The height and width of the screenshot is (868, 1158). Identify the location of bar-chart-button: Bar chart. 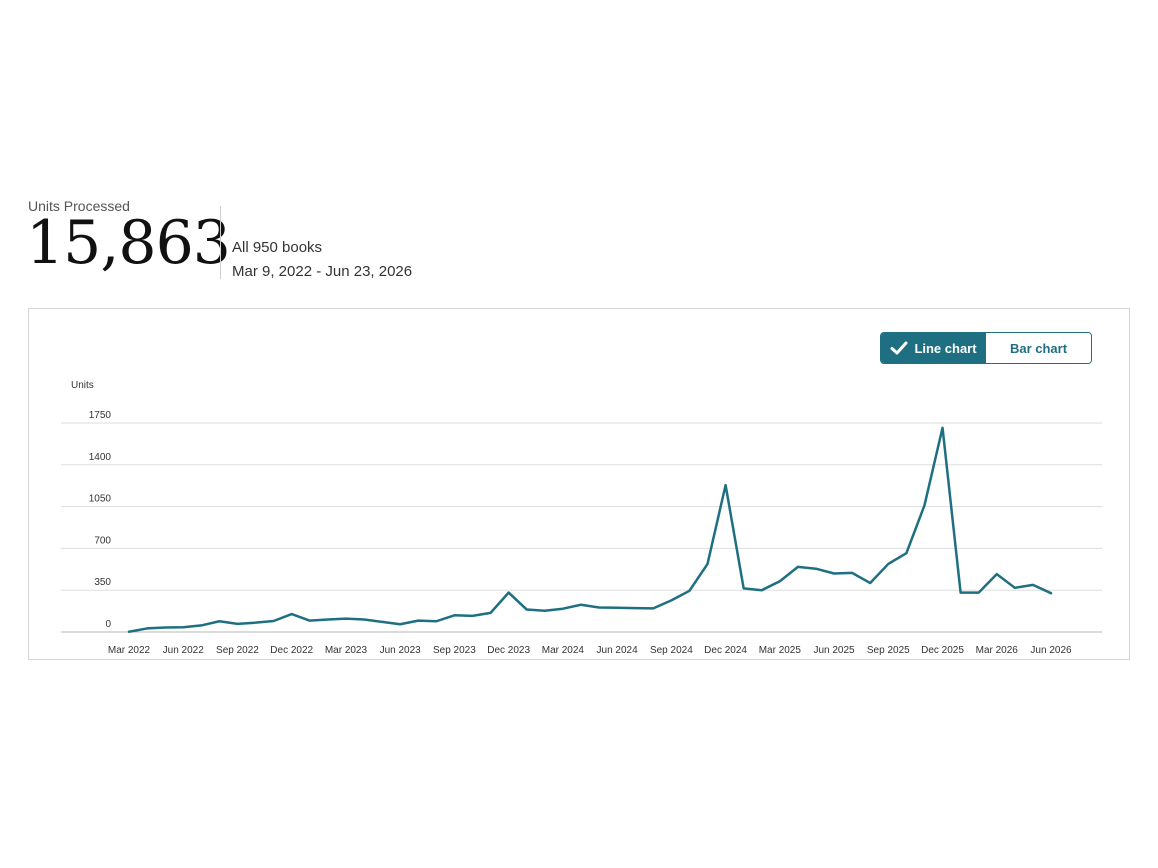
(1038, 348).